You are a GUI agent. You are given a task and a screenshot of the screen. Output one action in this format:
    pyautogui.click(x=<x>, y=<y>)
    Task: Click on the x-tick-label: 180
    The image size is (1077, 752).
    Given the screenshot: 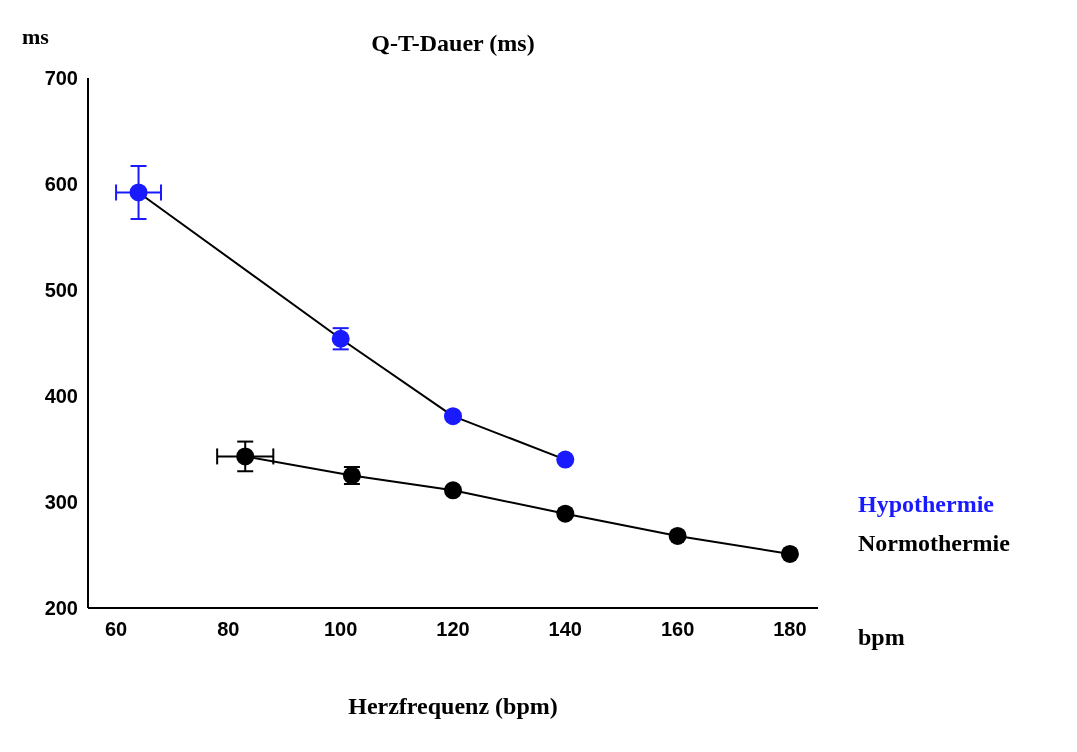 What is the action you would take?
    pyautogui.click(x=790, y=629)
    